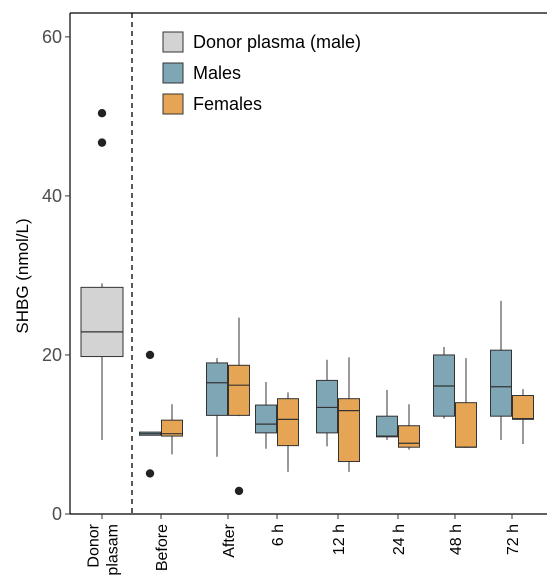 This screenshot has height=587, width=547. What do you see at coordinates (339, 539) in the screenshot?
I see `x-tick-label: 12 h` at bounding box center [339, 539].